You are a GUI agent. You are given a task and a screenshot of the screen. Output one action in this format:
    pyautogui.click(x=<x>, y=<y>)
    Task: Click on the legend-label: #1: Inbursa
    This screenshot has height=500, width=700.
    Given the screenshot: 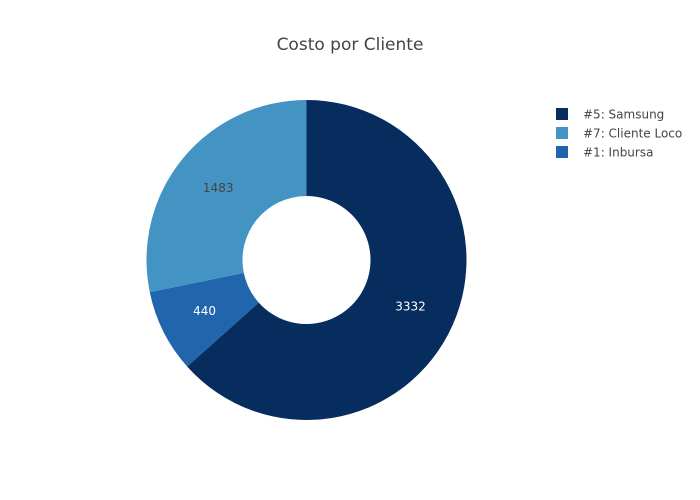 What is the action you would take?
    pyautogui.click(x=618, y=153)
    